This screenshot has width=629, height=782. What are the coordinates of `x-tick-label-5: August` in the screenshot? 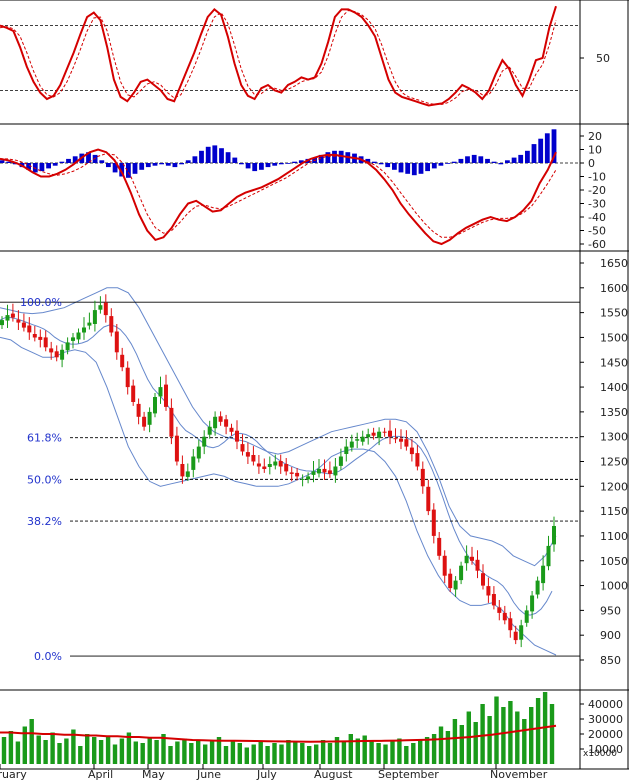 It's located at (333, 774).